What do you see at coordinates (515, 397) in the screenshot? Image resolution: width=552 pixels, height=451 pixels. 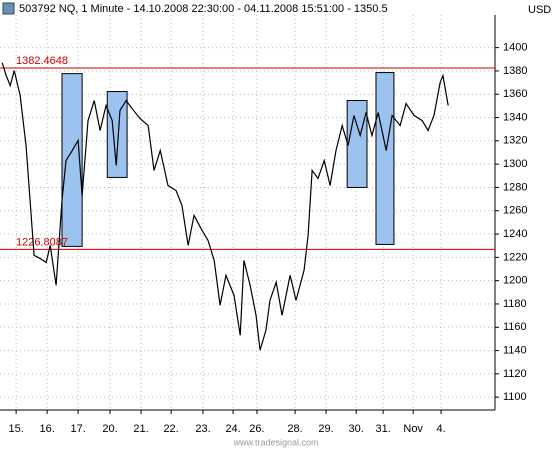 I see `y-tick-label: 1100` at bounding box center [515, 397].